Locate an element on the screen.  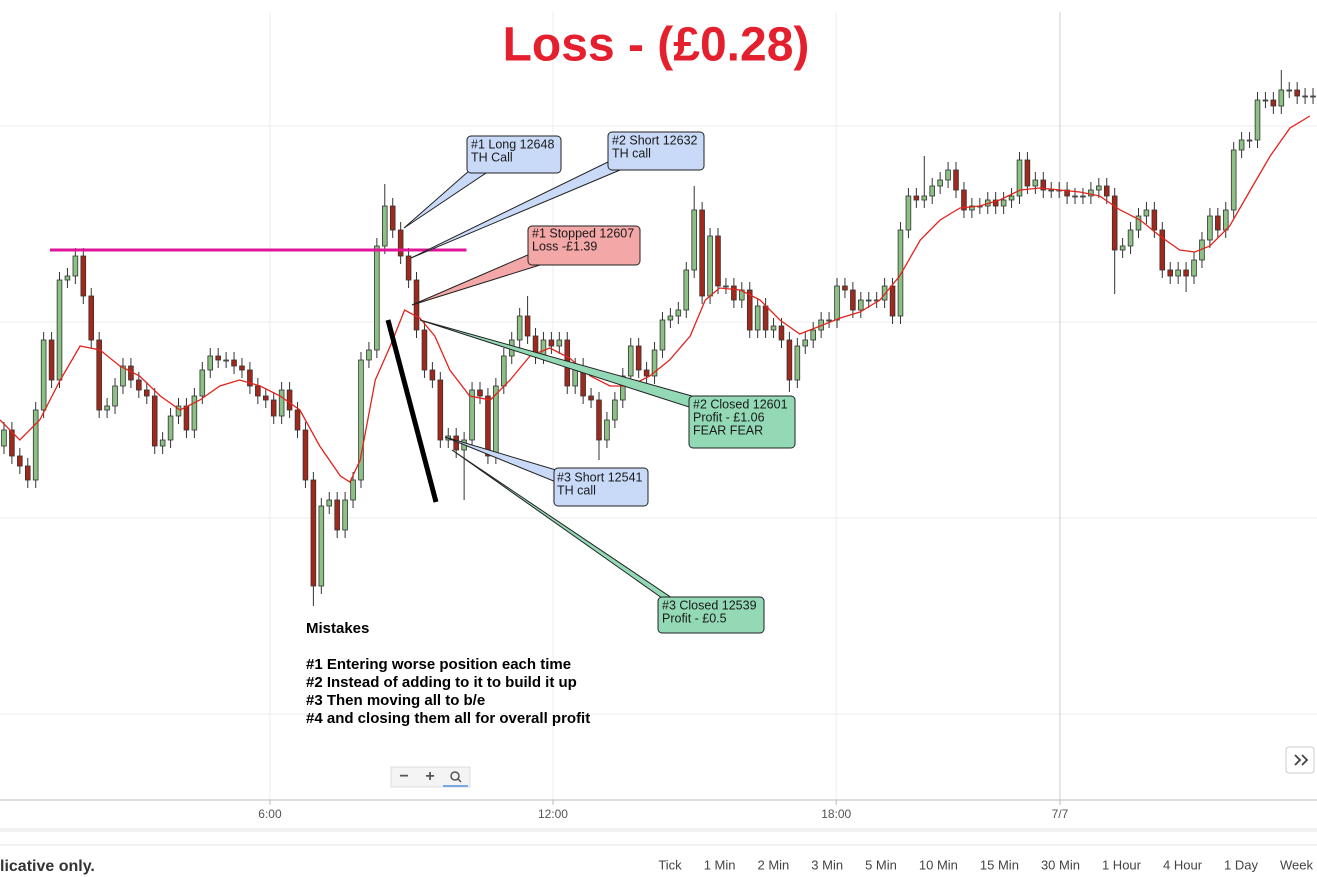
timeframe-button: Week is located at coordinates (1296, 864).